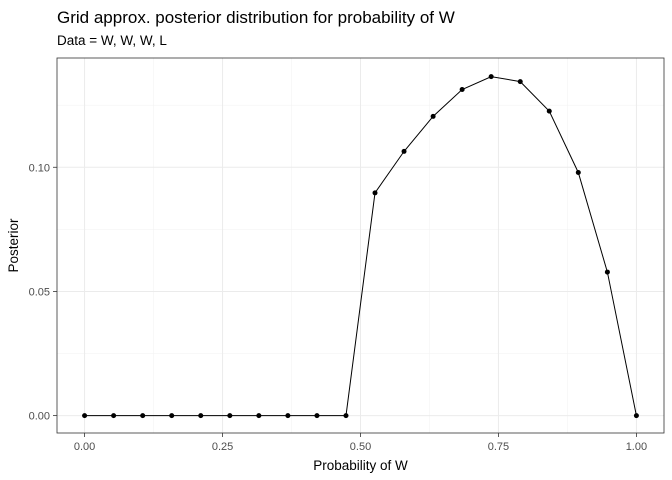  I want to click on y-tick-label: 0.10, so click(39, 168).